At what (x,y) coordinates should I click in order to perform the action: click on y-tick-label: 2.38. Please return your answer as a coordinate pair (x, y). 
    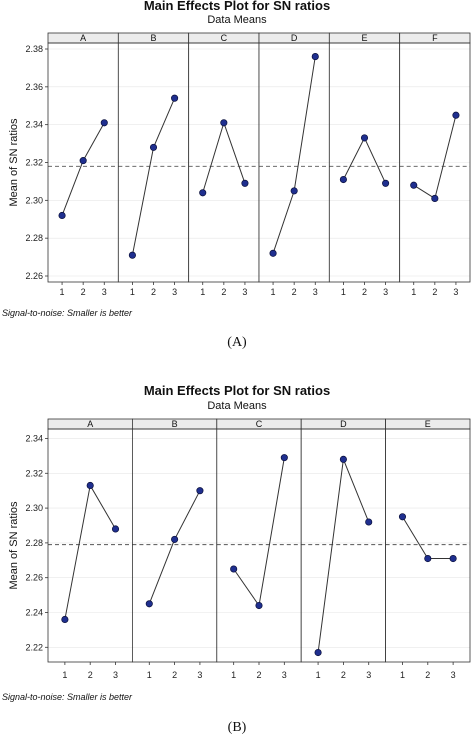
    Looking at the image, I should click on (34, 49).